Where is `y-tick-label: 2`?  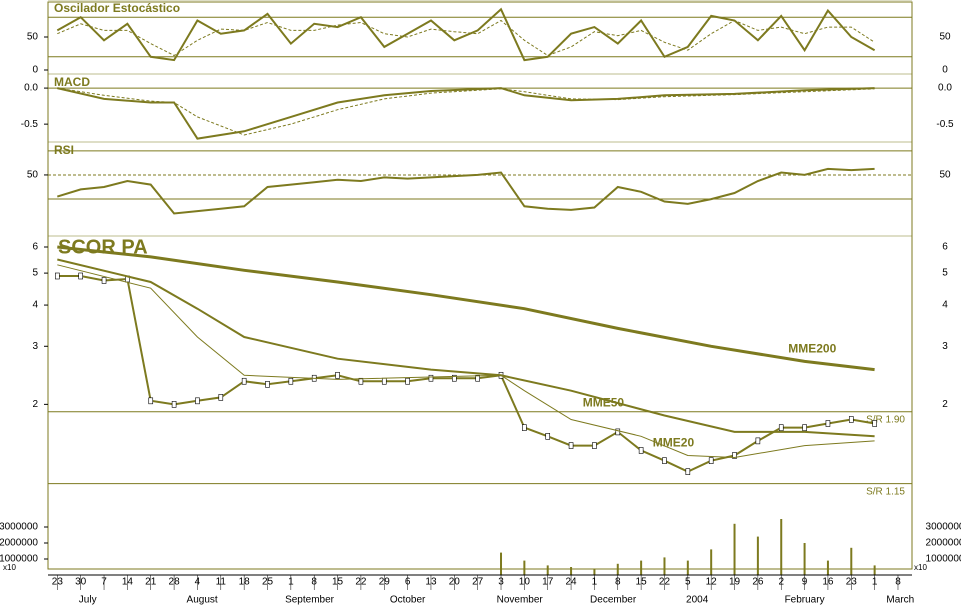 y-tick-label: 2 is located at coordinates (35, 404).